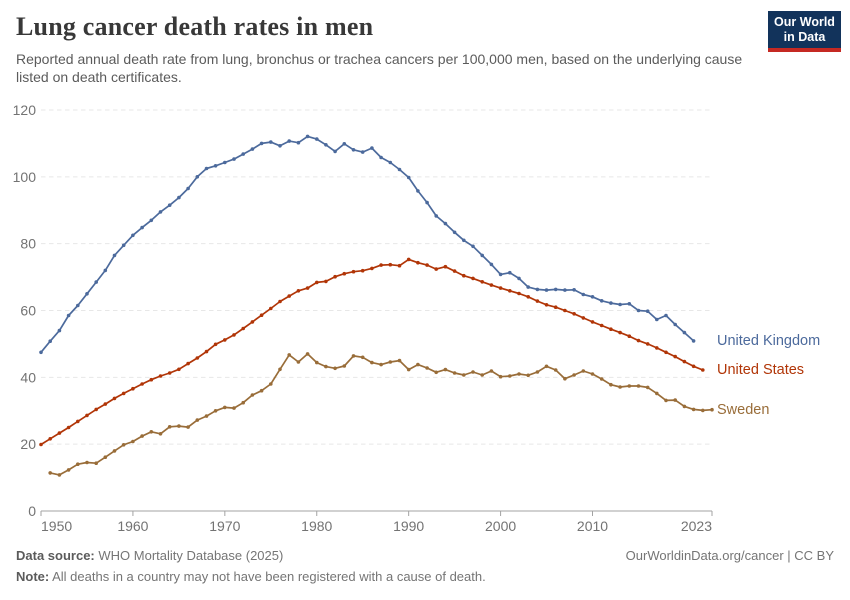 This screenshot has height=600, width=850. Describe the element at coordinates (96, 463) in the screenshot. I see `point-sweden-1956` at that location.